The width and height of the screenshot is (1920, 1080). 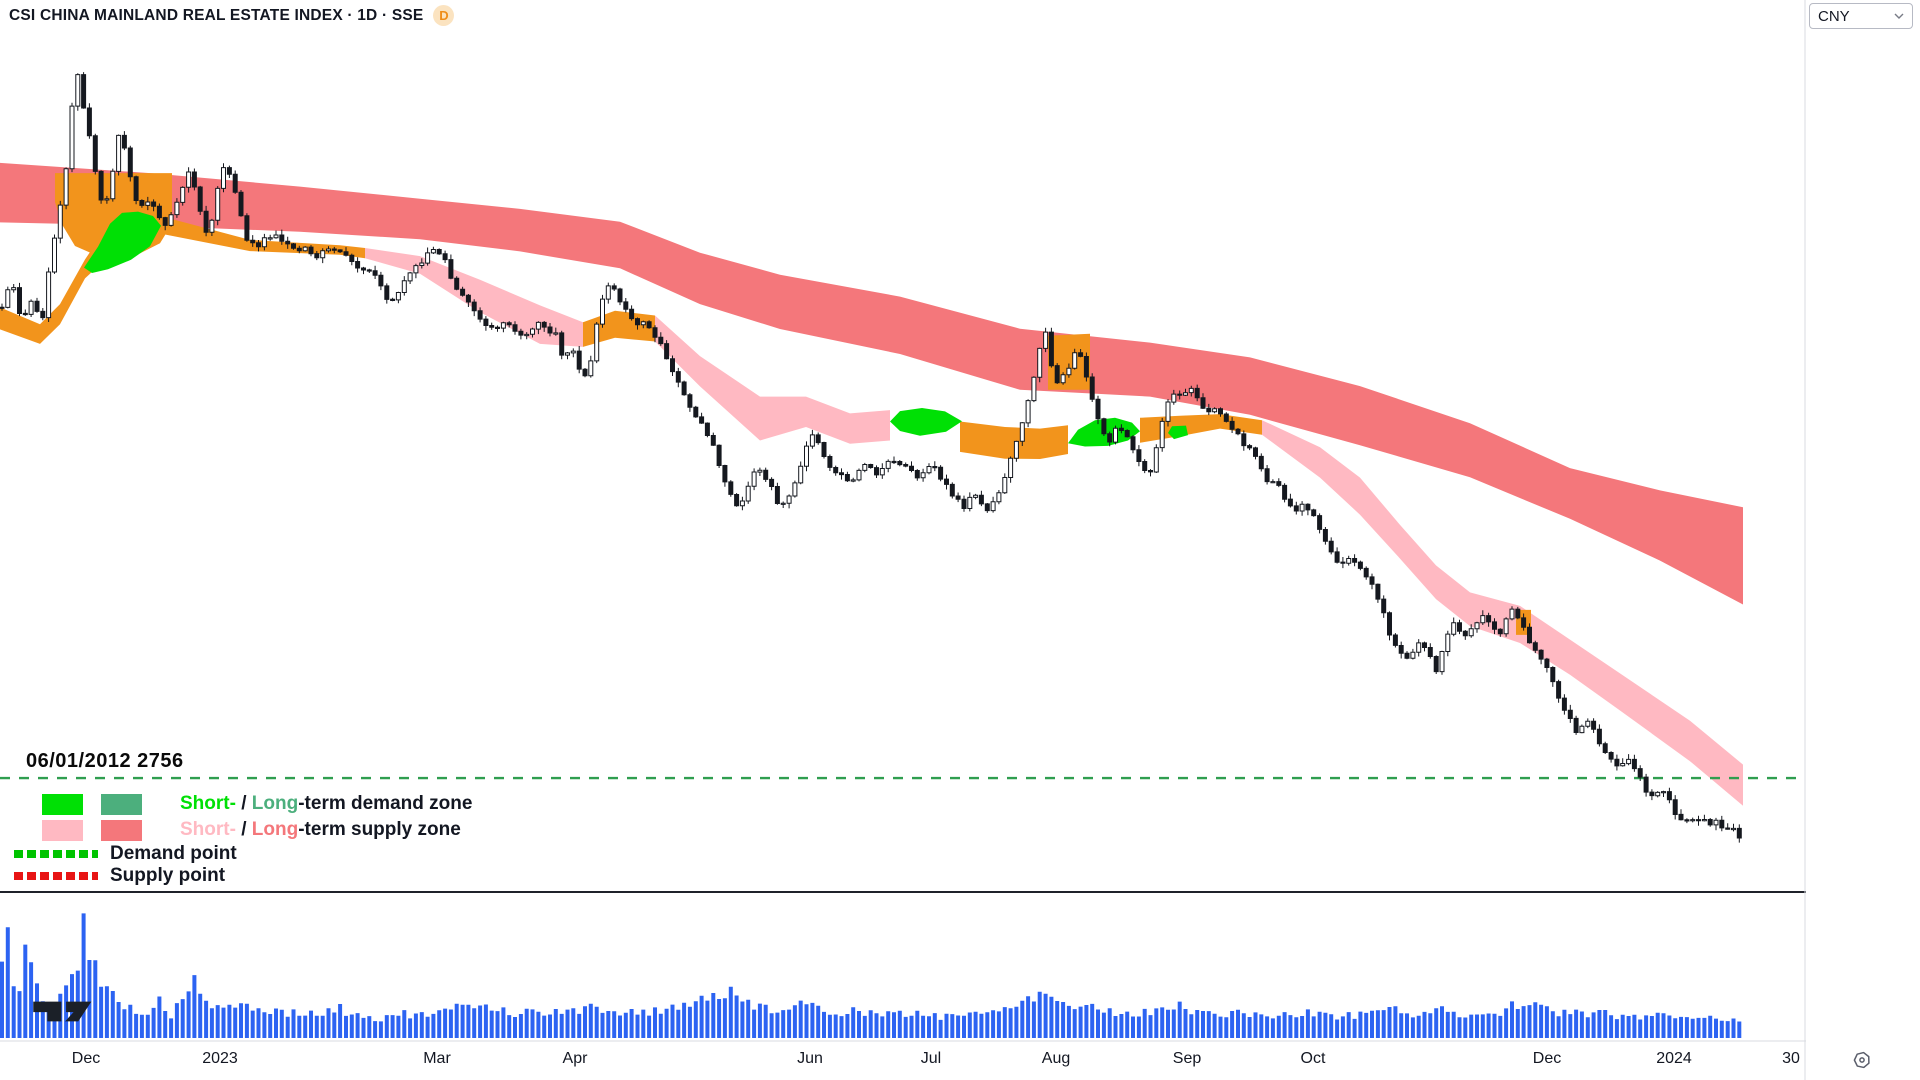 What do you see at coordinates (926, 422) in the screenshot?
I see `green-zone-aug-left` at bounding box center [926, 422].